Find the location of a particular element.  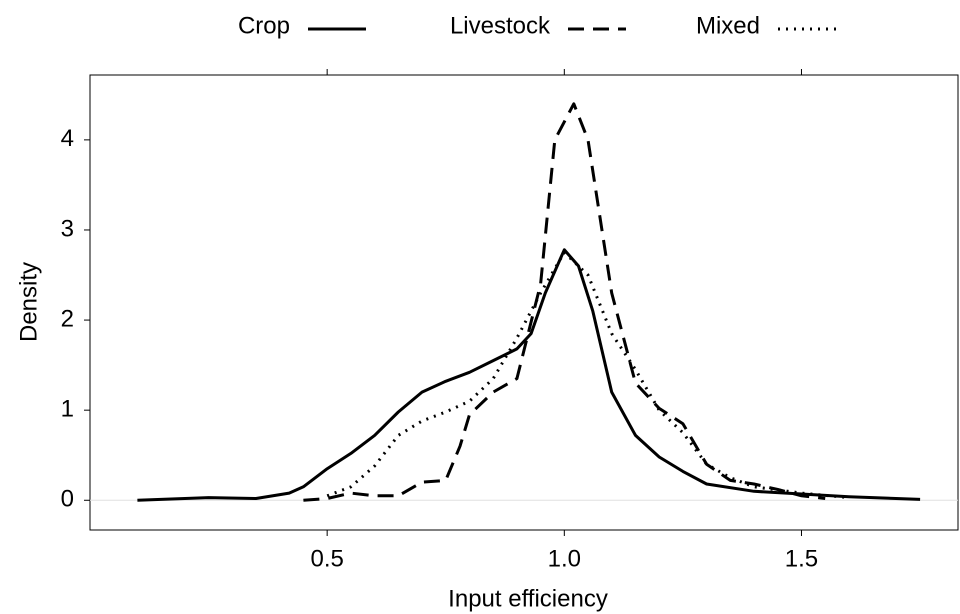

x-tick-label: 0.5 is located at coordinates (326, 558).